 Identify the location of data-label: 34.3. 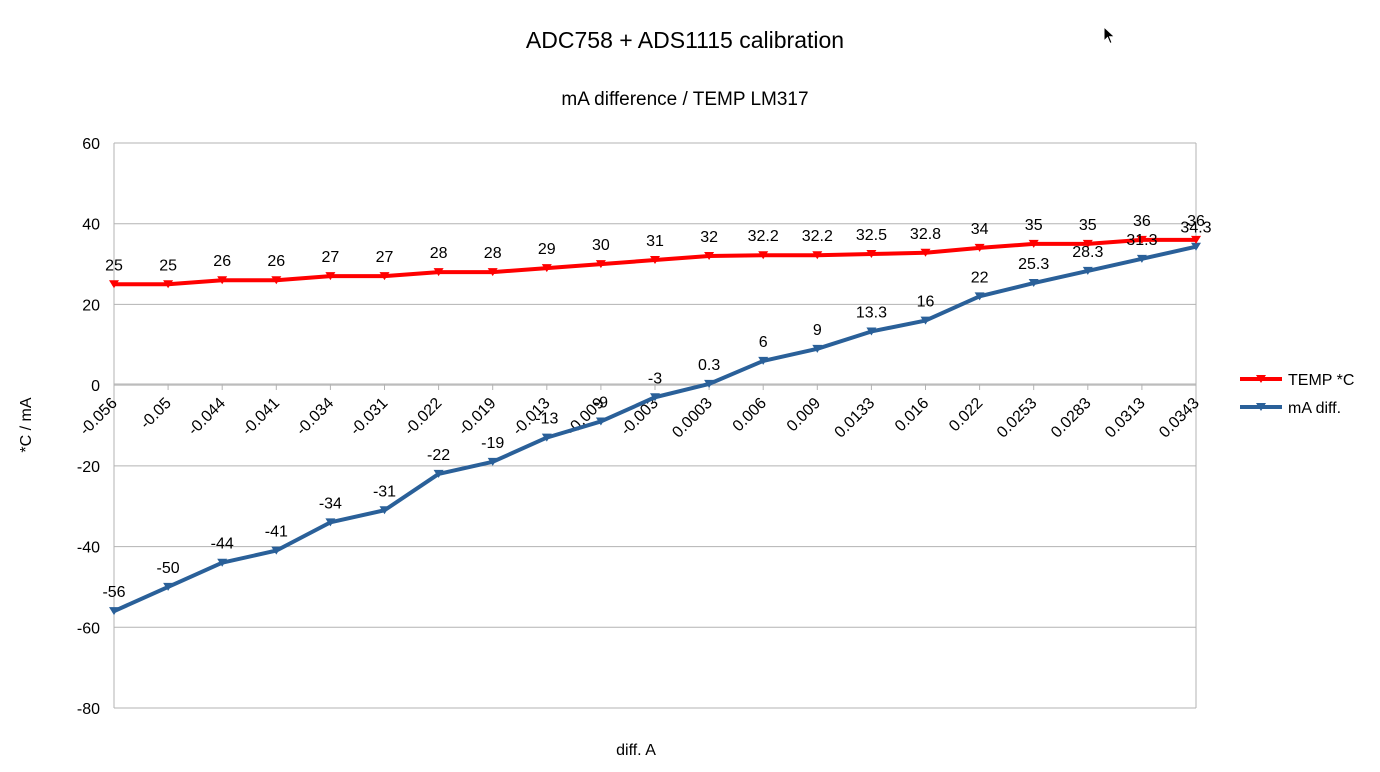
(1195, 228).